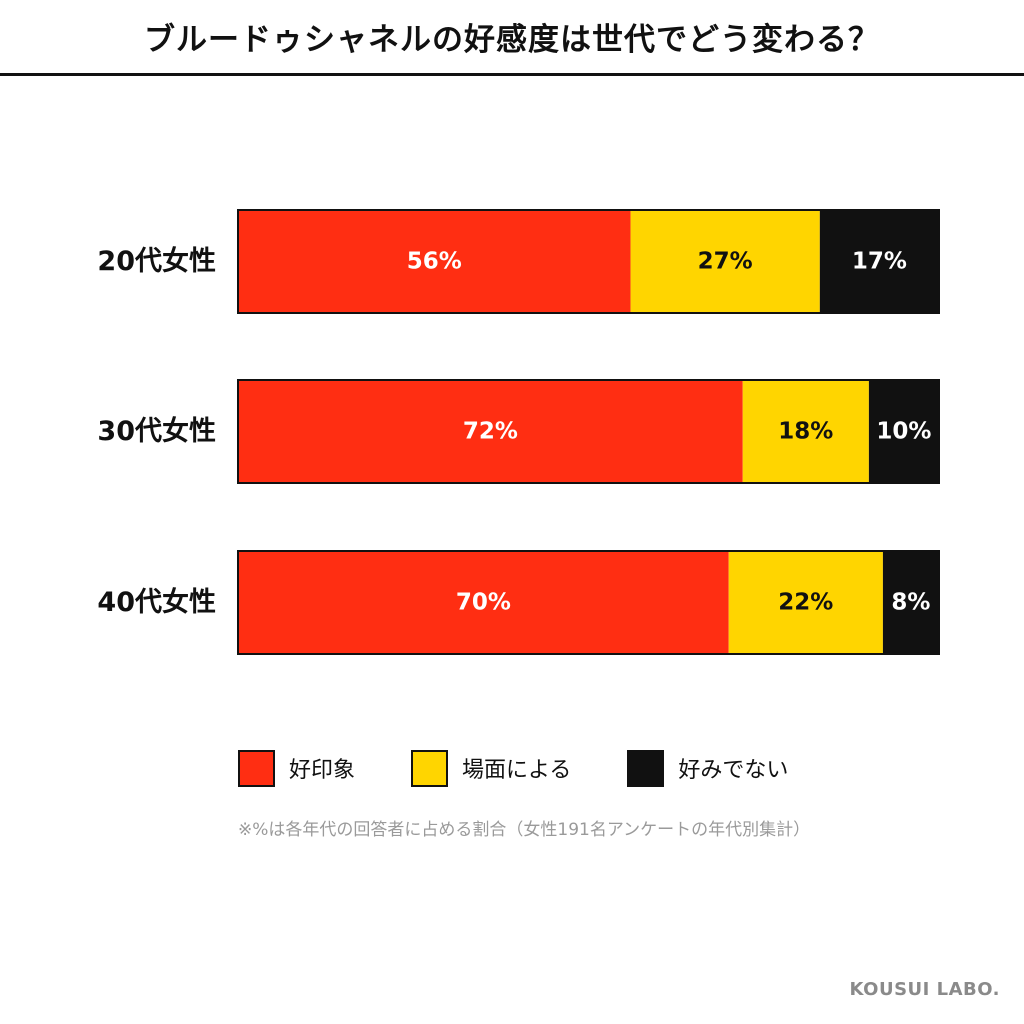 This screenshot has width=1024, height=1024. What do you see at coordinates (156, 602) in the screenshot?
I see `category-label: 40代女性` at bounding box center [156, 602].